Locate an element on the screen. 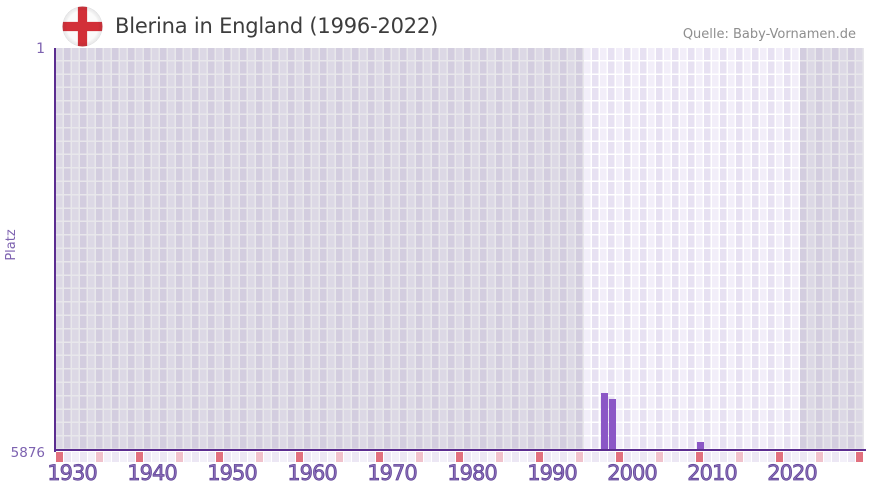  y-axis-label-bottom: 5876 is located at coordinates (27, 453).